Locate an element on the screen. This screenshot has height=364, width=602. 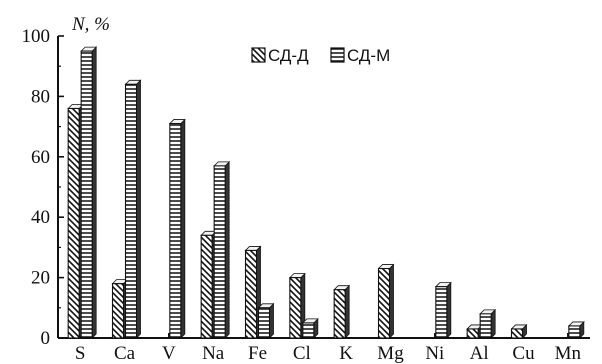
legend-label-sd-d: СД-Д is located at coordinates (288, 55).